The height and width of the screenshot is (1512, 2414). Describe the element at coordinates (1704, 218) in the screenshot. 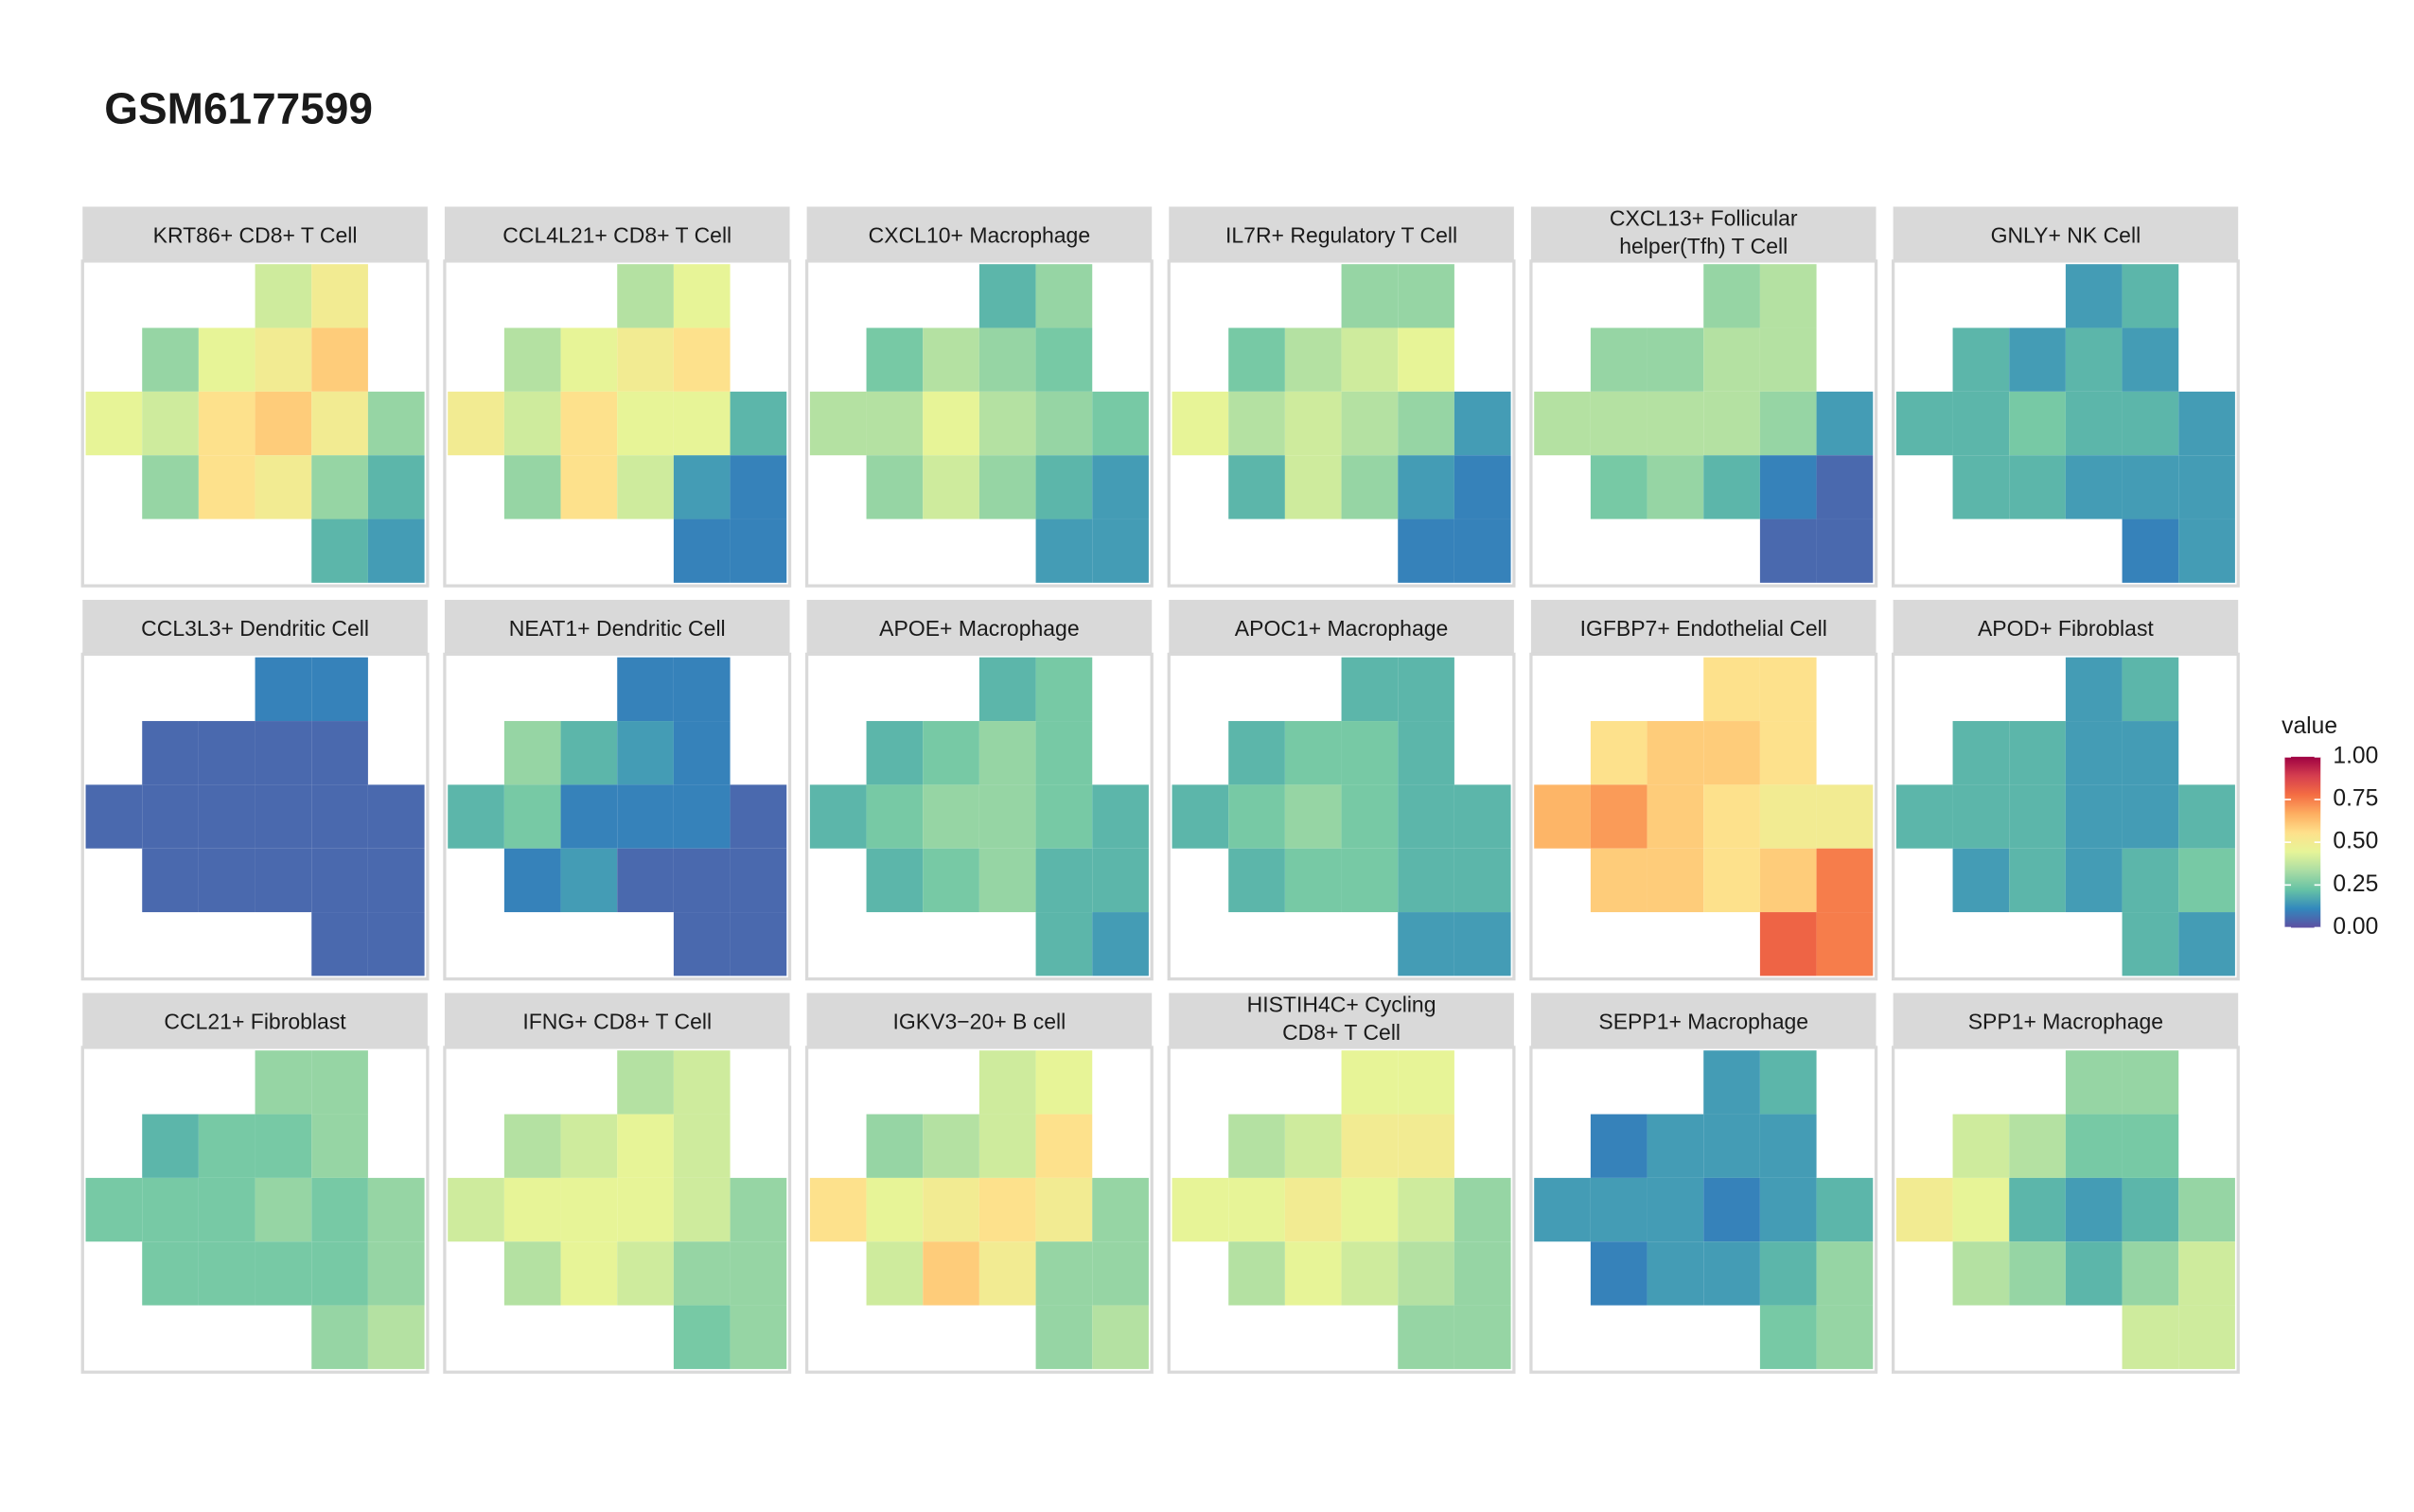

I see `panel-title: CXCL13+ Follicular` at that location.